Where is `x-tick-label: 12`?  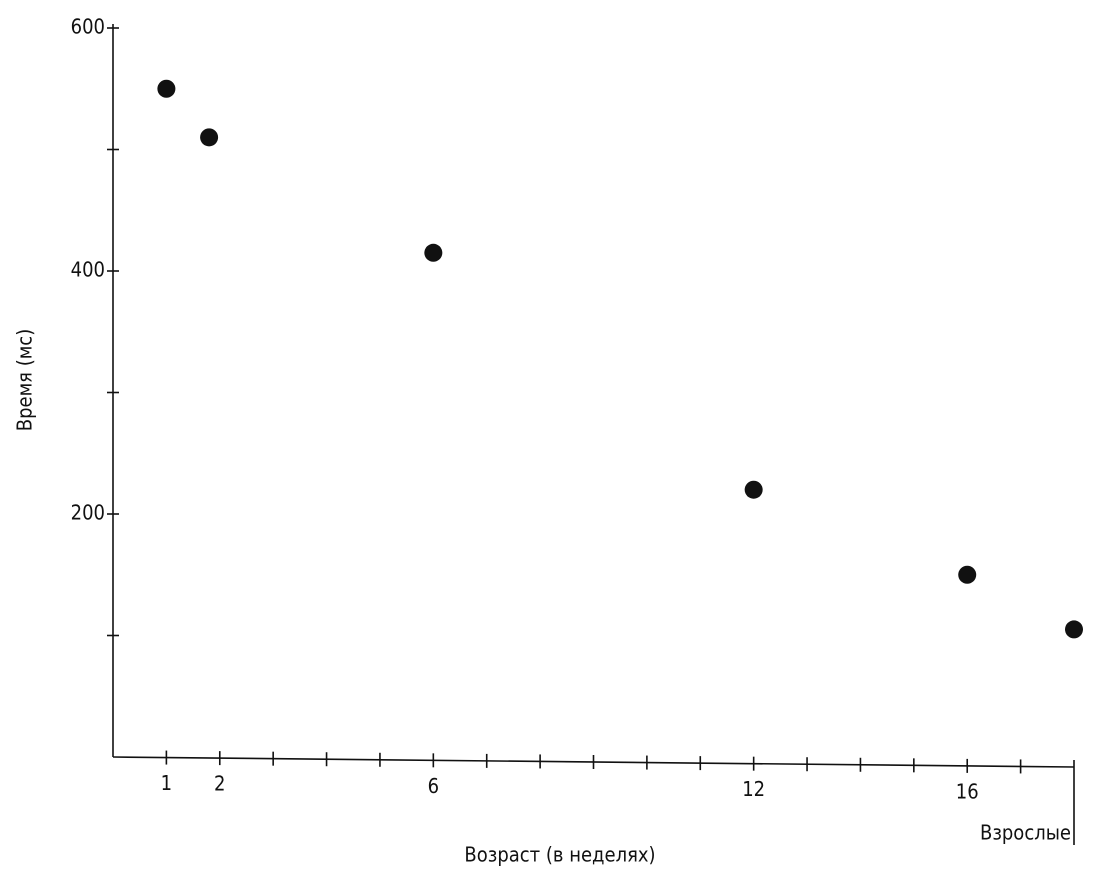 x-tick-label: 12 is located at coordinates (753, 789).